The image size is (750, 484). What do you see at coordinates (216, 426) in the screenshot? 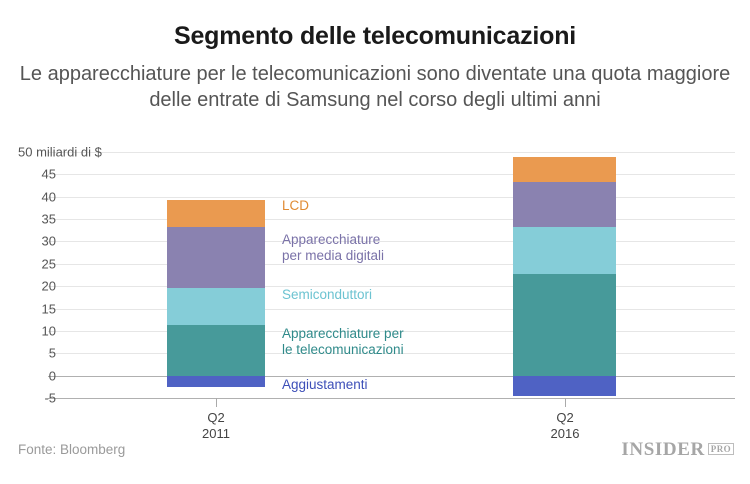
I see `x-axis-tick-label: Q2 2011` at bounding box center [216, 426].